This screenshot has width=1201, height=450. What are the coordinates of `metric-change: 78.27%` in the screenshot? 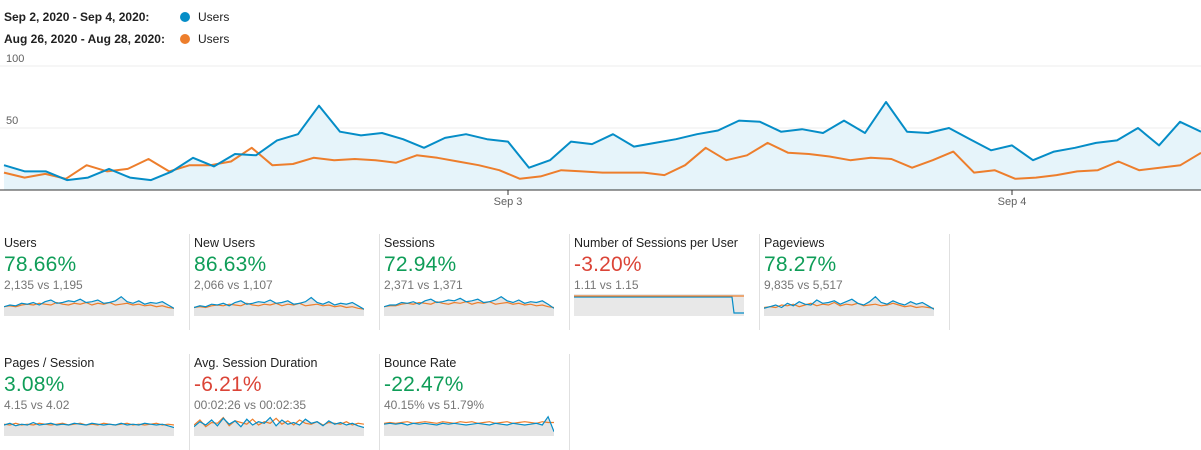 It's located at (800, 264).